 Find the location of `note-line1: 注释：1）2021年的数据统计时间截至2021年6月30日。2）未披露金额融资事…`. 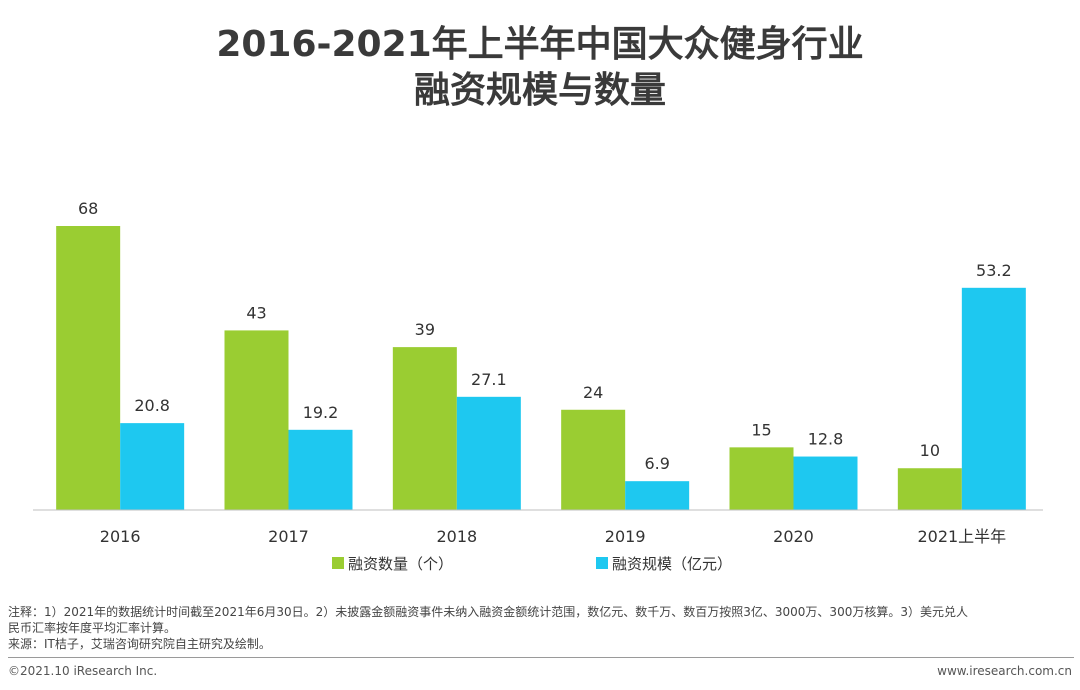

note-line1: 注释：1）2021年的数据统计时间截至2021年6月30日。2）未披露金额融资事… is located at coordinates (488, 612).